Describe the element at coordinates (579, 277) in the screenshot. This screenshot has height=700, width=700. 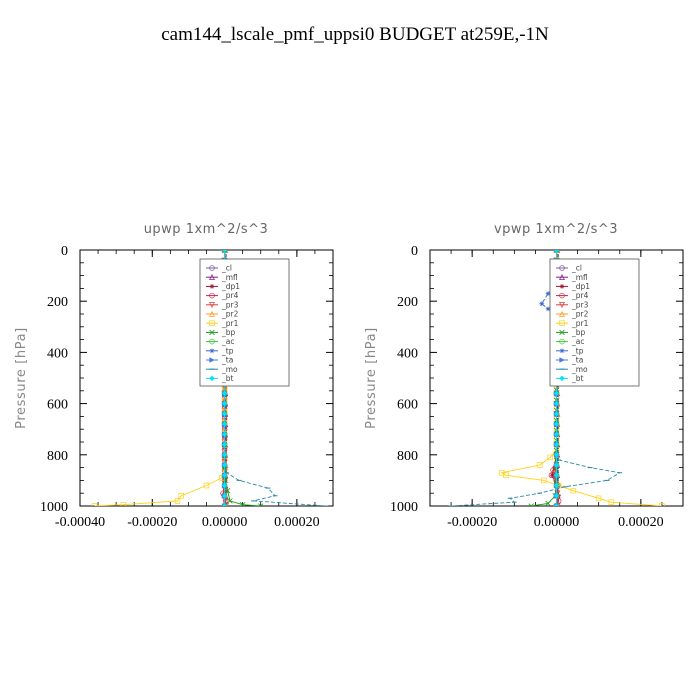
I see `vpwp-legend-label: _mfl` at that location.